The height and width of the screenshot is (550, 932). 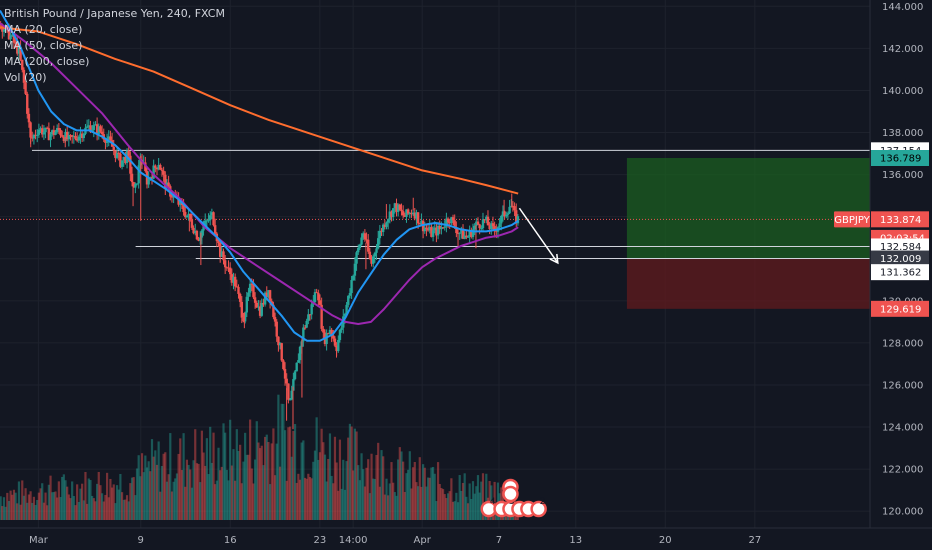 What do you see at coordinates (538, 507) in the screenshot?
I see `event-marker: 2` at bounding box center [538, 507].